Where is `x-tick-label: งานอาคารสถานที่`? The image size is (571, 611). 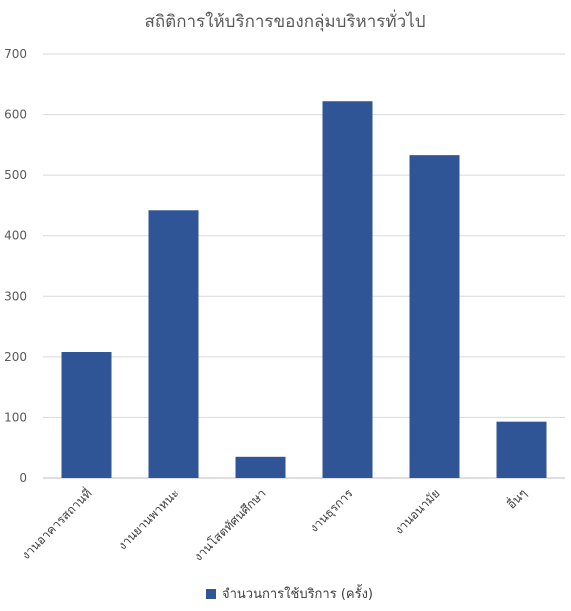
x-tick-label: งานอาคารสถานที่ is located at coordinates (55, 523).